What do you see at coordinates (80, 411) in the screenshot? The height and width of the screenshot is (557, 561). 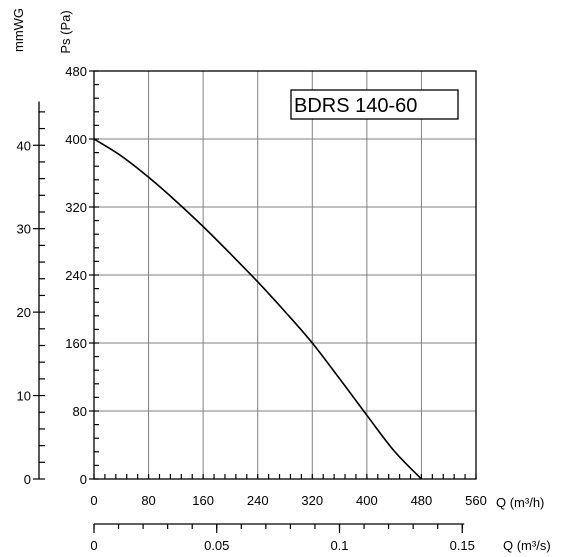 I see `y-tick-label: 80` at bounding box center [80, 411].